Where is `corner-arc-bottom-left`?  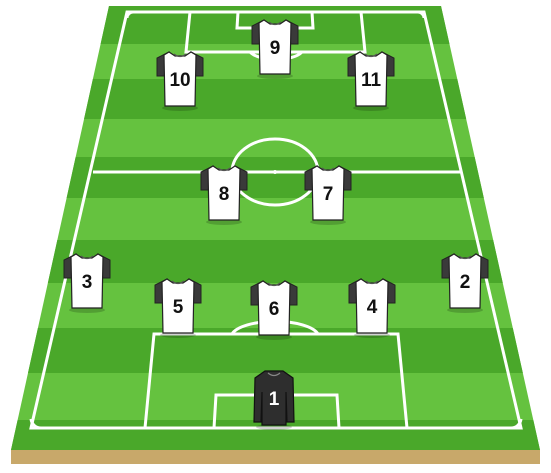 corner-arc-bottom-left is located at coordinates (35, 424).